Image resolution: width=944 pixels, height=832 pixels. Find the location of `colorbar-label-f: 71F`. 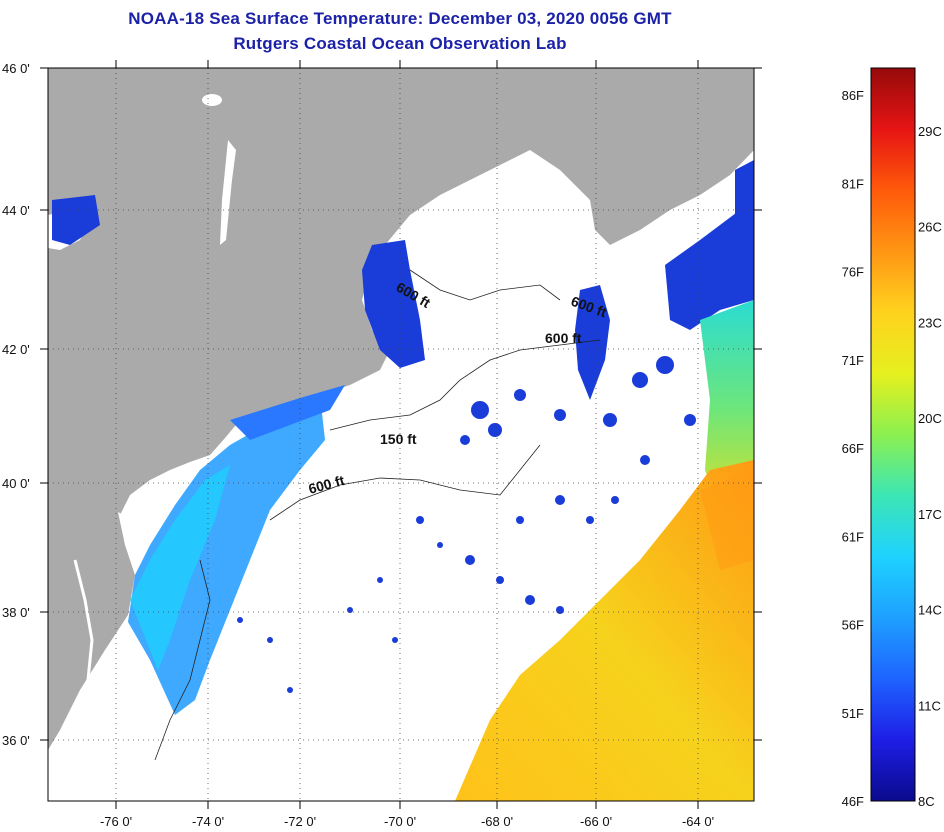

colorbar-label-f: 71F is located at coordinates (853, 360).